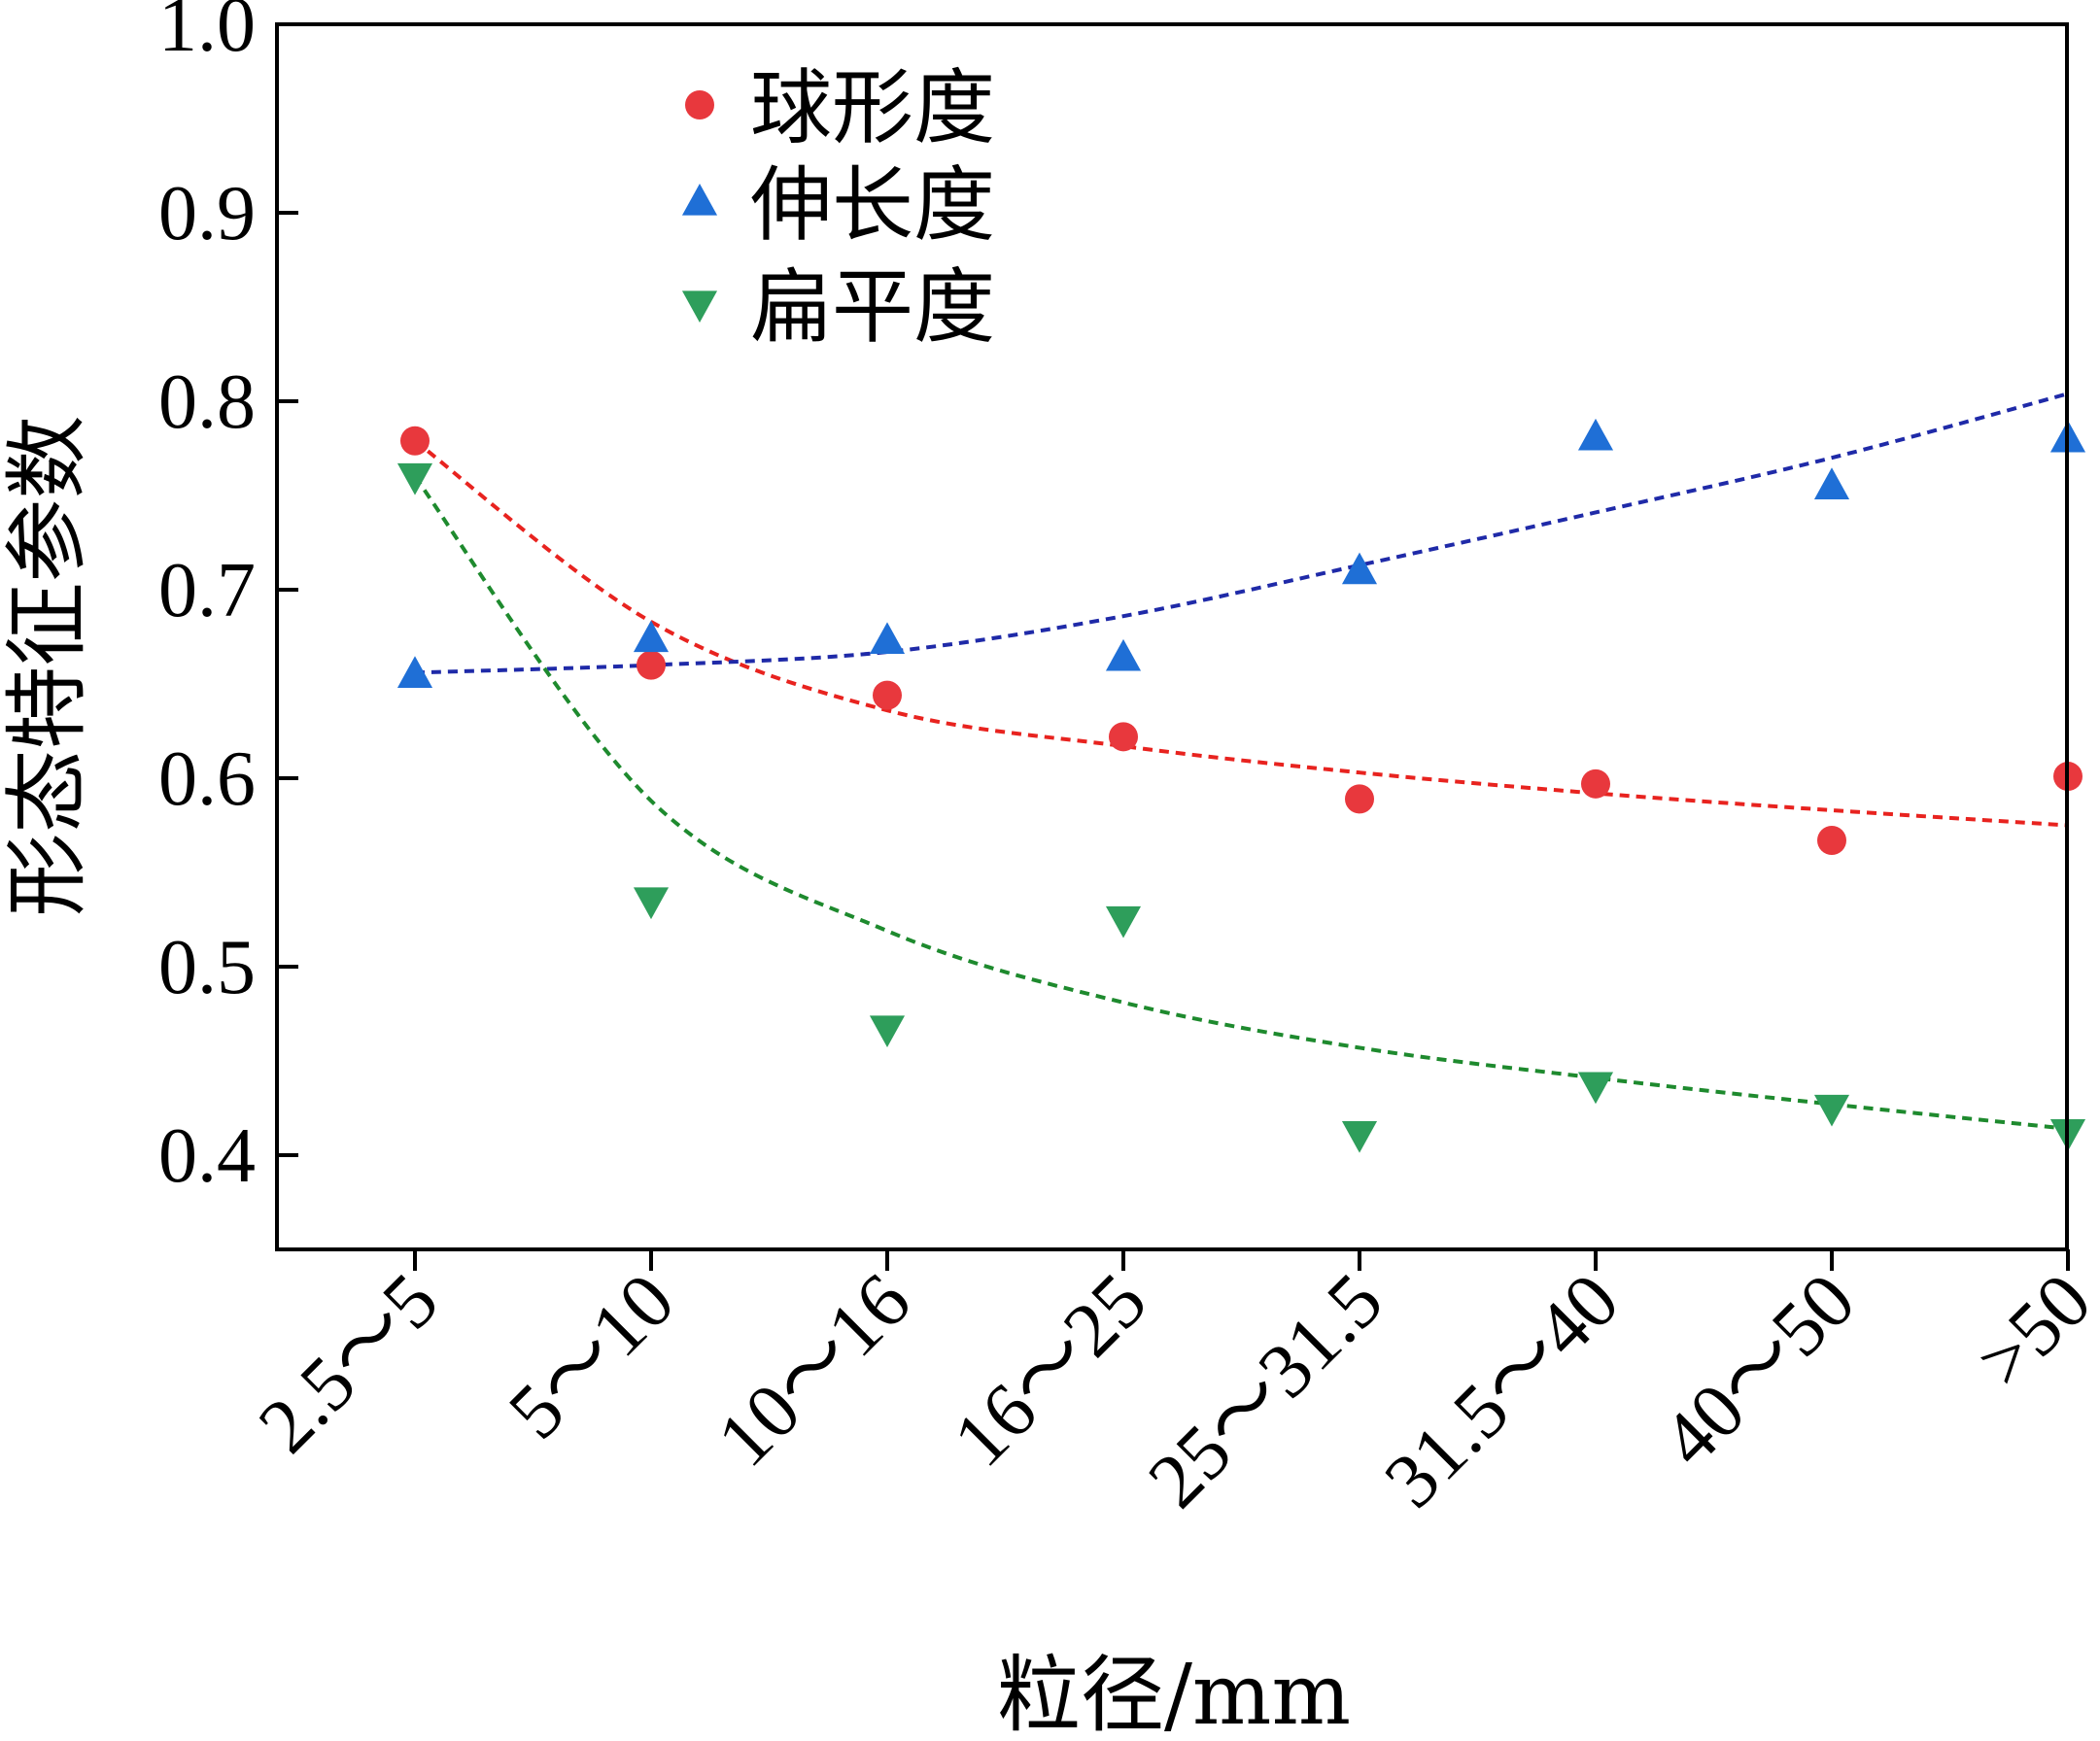 The height and width of the screenshot is (1741, 2100). I want to click on y-tick-label: 0.5, so click(207, 968).